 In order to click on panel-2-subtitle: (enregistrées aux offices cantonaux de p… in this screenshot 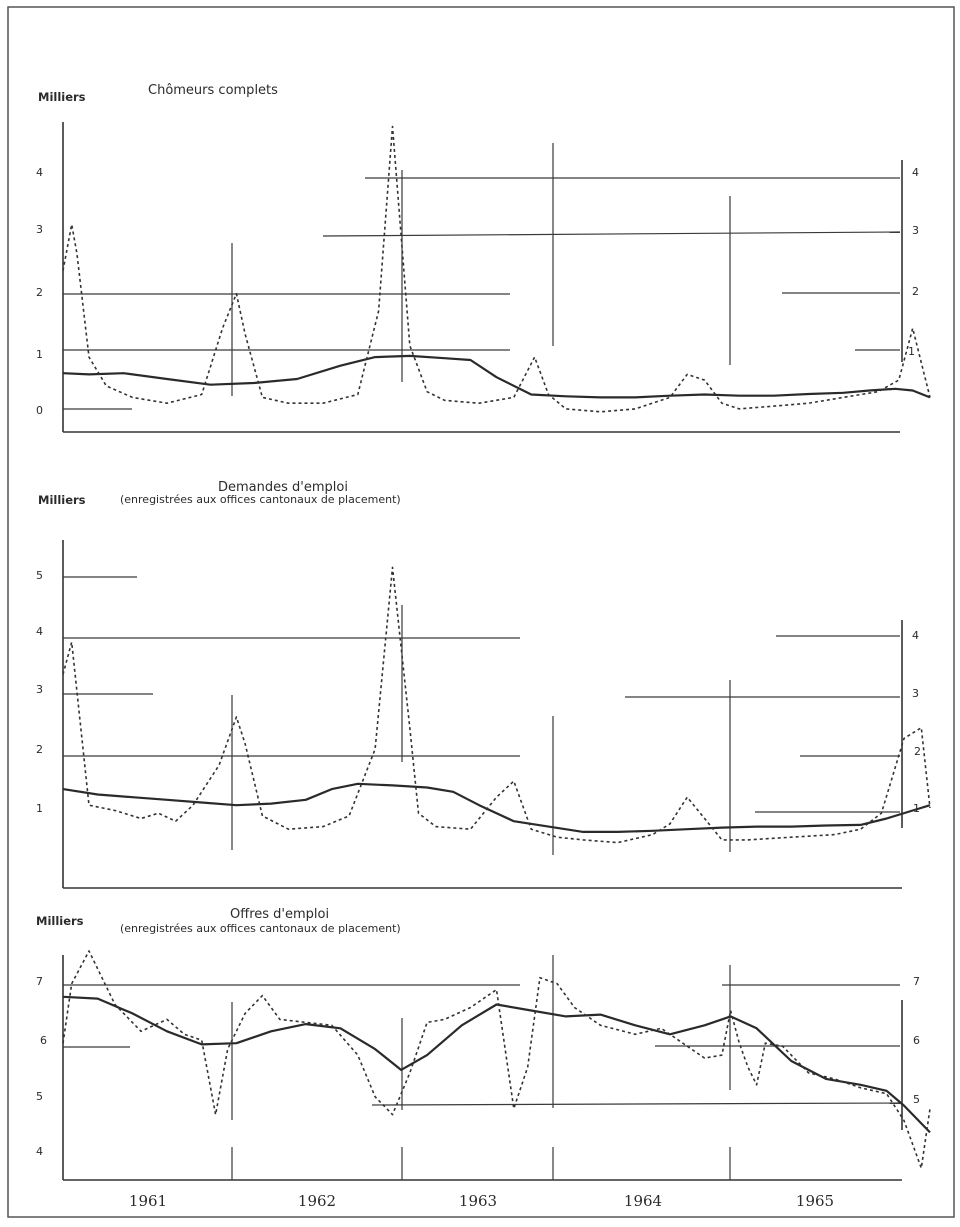, I will do `click(260, 499)`.